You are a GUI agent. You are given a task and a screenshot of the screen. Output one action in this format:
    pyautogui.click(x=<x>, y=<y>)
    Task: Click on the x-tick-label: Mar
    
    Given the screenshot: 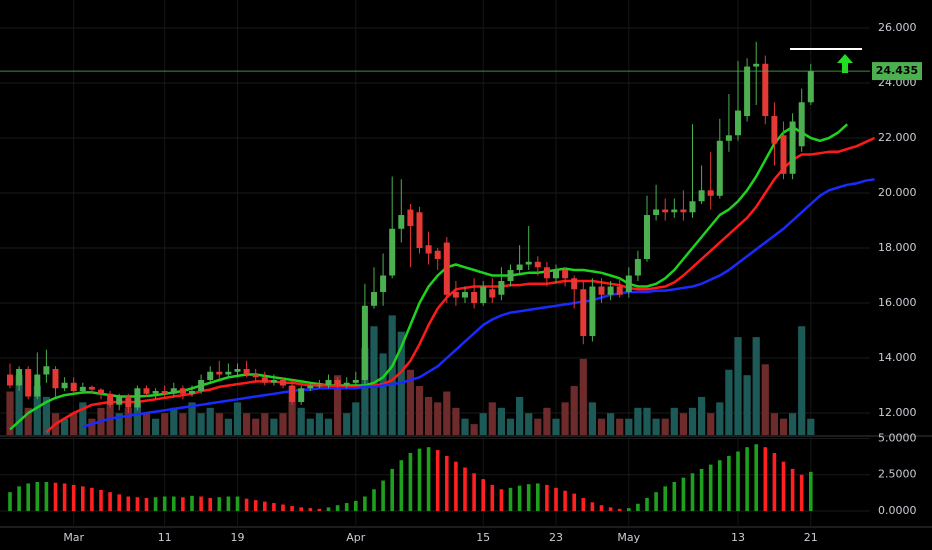 What is the action you would take?
    pyautogui.click(x=73, y=537)
    